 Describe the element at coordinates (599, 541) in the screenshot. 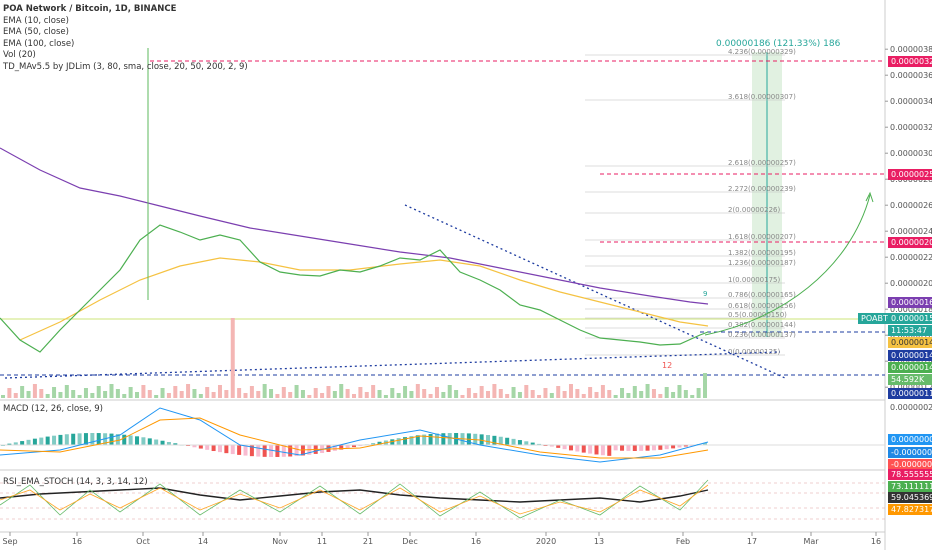

I see `time-tick-label: 13` at that location.